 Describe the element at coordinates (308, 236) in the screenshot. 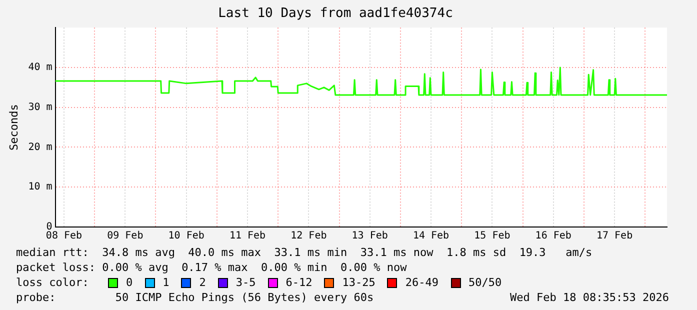

I see `x-tick-label: 12 Feb` at that location.